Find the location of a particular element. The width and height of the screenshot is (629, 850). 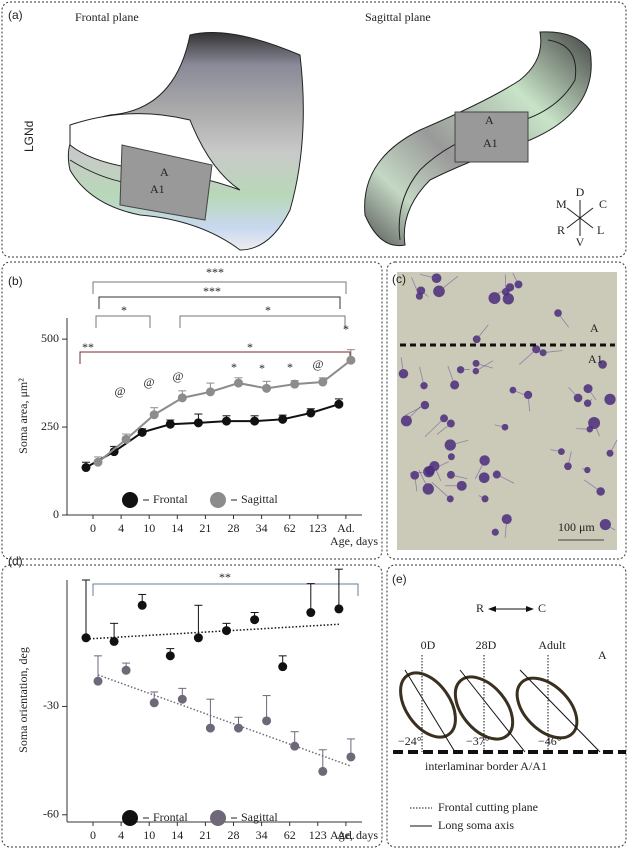

x-tick-label: 21 is located at coordinates (205, 528).